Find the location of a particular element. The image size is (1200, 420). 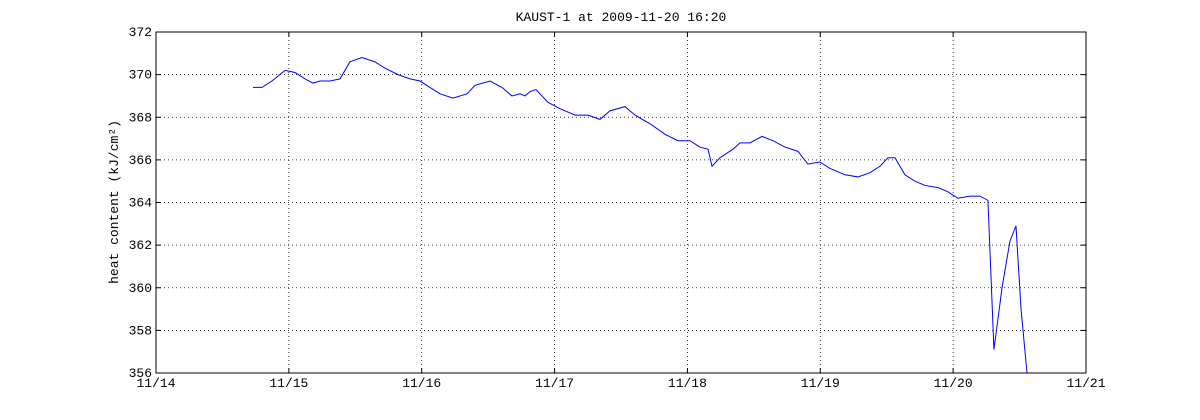

y-tick-label: 356 is located at coordinates (140, 373).